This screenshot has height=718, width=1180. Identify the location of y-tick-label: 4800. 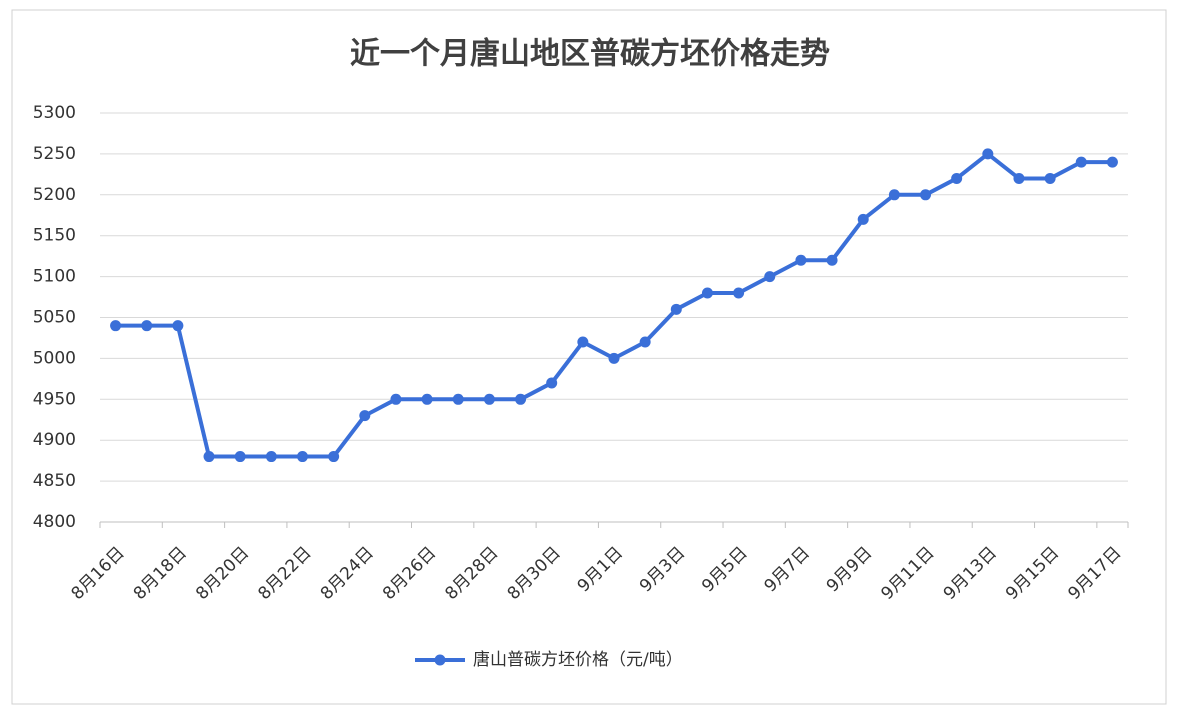
(54, 522).